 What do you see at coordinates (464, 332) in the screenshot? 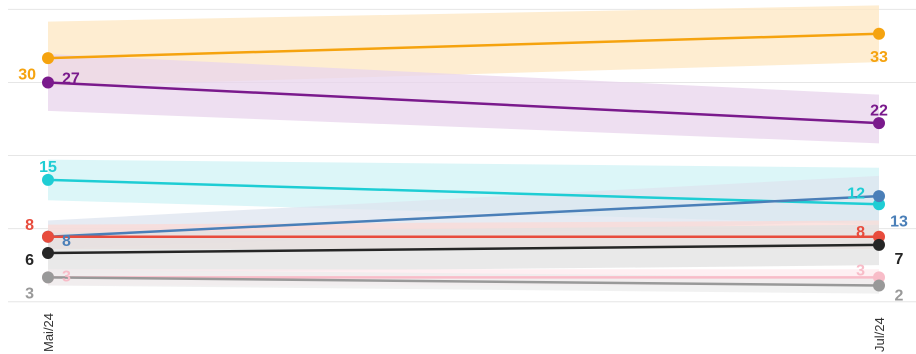
I see `x-axis-ticks: Mai/24 Jul/24` at bounding box center [464, 332].